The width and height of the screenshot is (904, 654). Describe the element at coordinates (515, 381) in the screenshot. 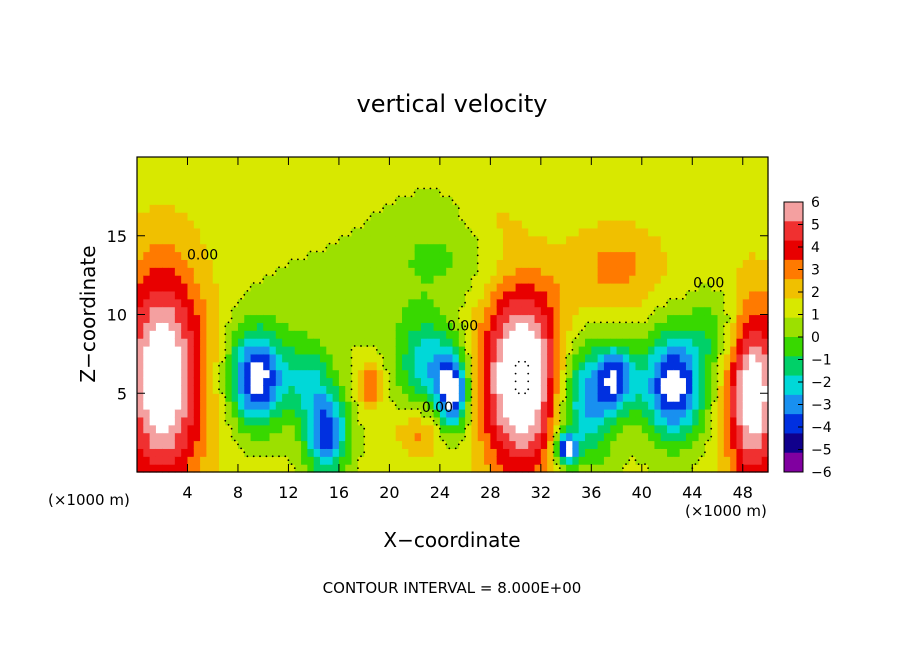

I see `contour-segment` at that location.